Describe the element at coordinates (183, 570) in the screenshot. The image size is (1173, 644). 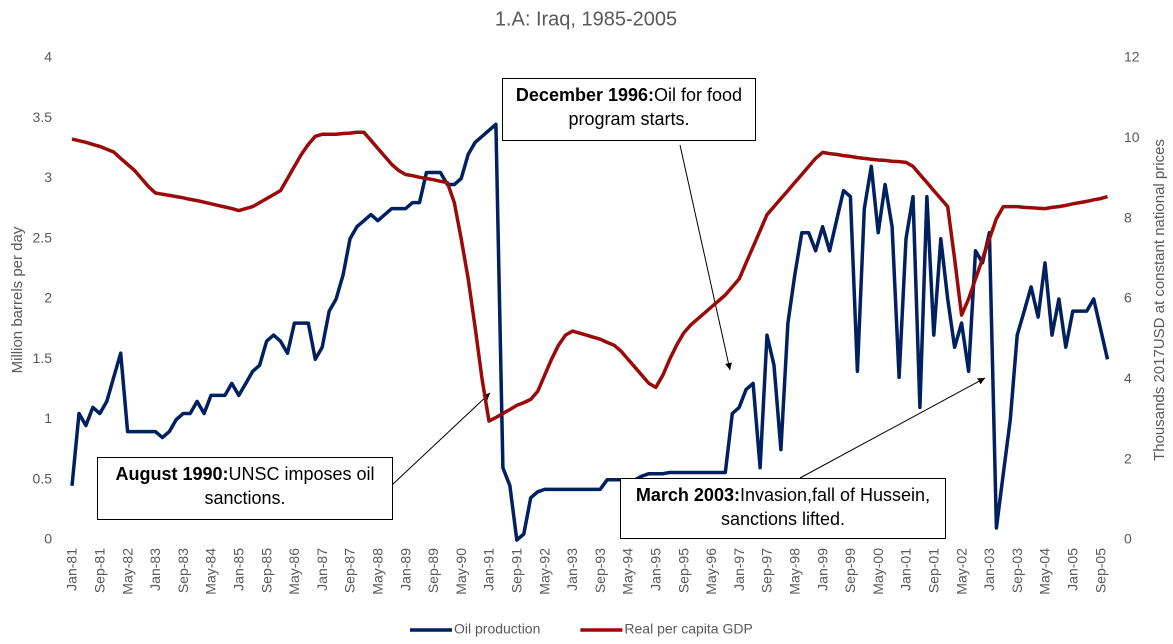
I see `x-tick-label: Sep-83` at that location.